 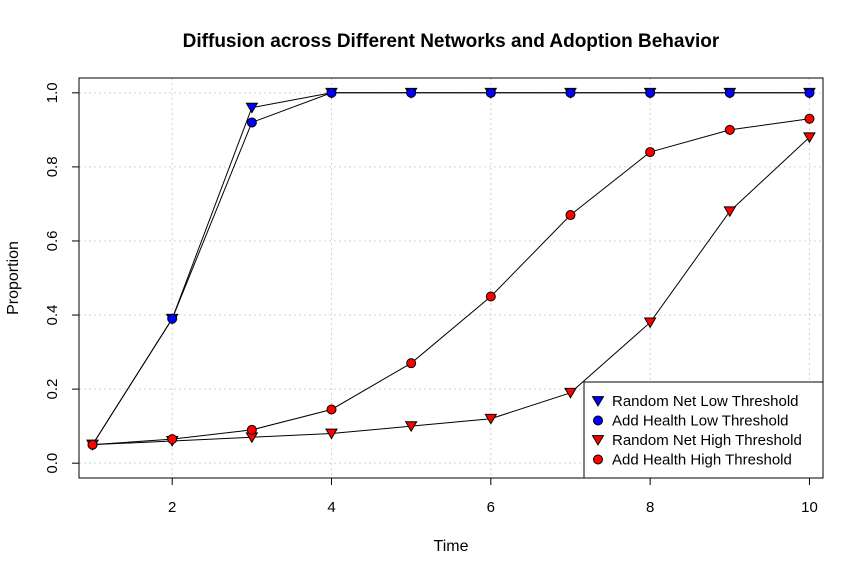 What do you see at coordinates (705, 401) in the screenshot?
I see `legend-label: Random Net Low Threshold` at bounding box center [705, 401].